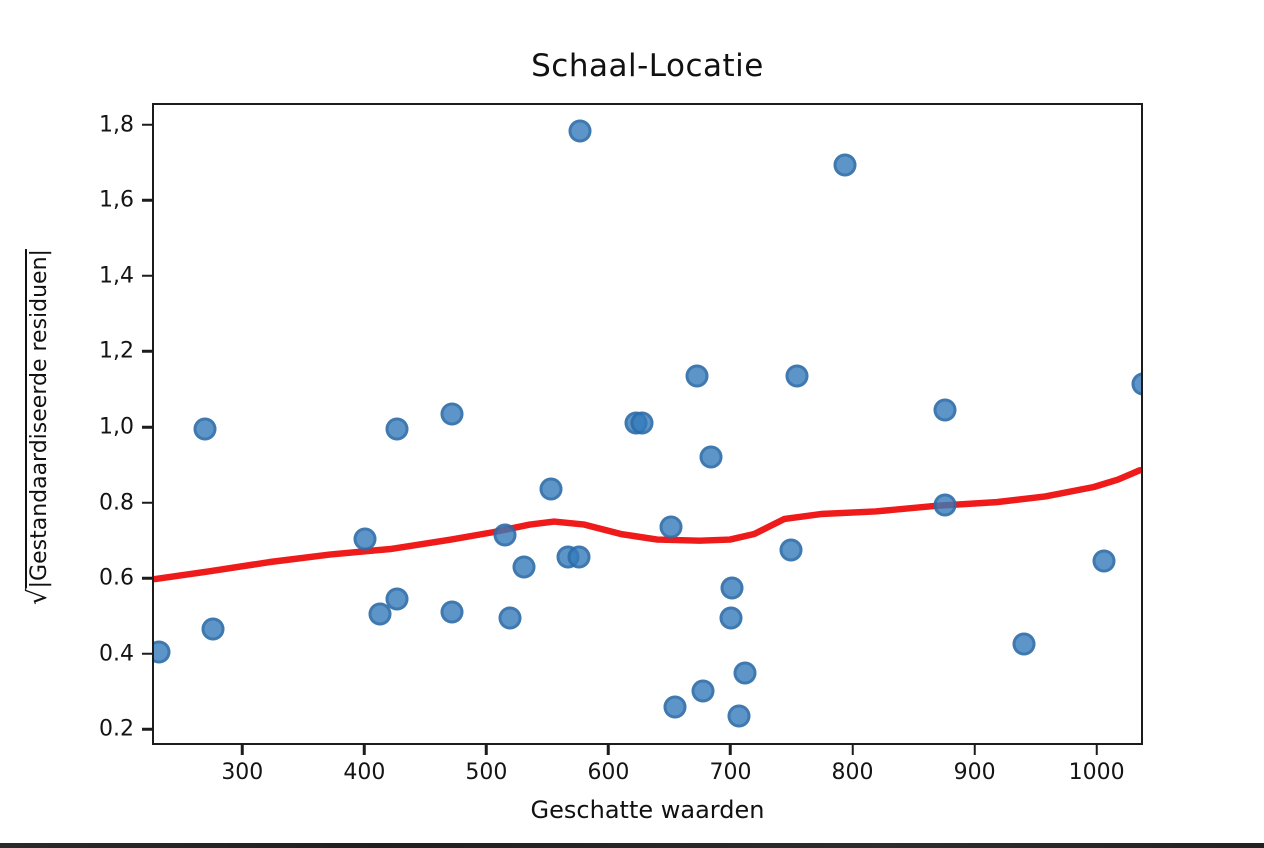 Image resolution: width=1264 pixels, height=848 pixels. What do you see at coordinates (647, 66) in the screenshot?
I see `chart-title: Schaal-Locatie` at bounding box center [647, 66].